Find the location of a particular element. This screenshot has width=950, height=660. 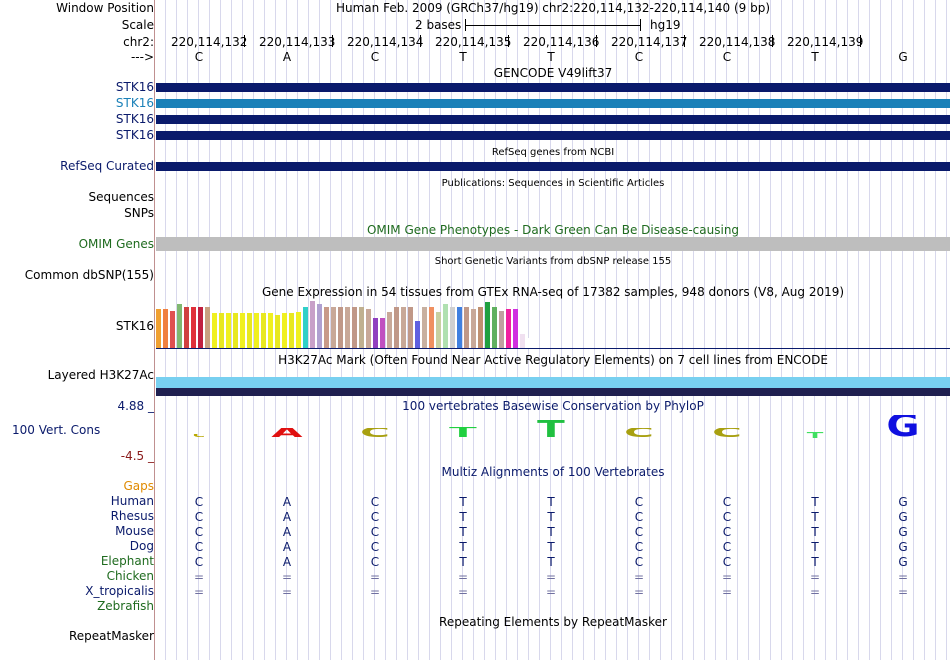

gencode-label-2: STK16 is located at coordinates (134, 103).